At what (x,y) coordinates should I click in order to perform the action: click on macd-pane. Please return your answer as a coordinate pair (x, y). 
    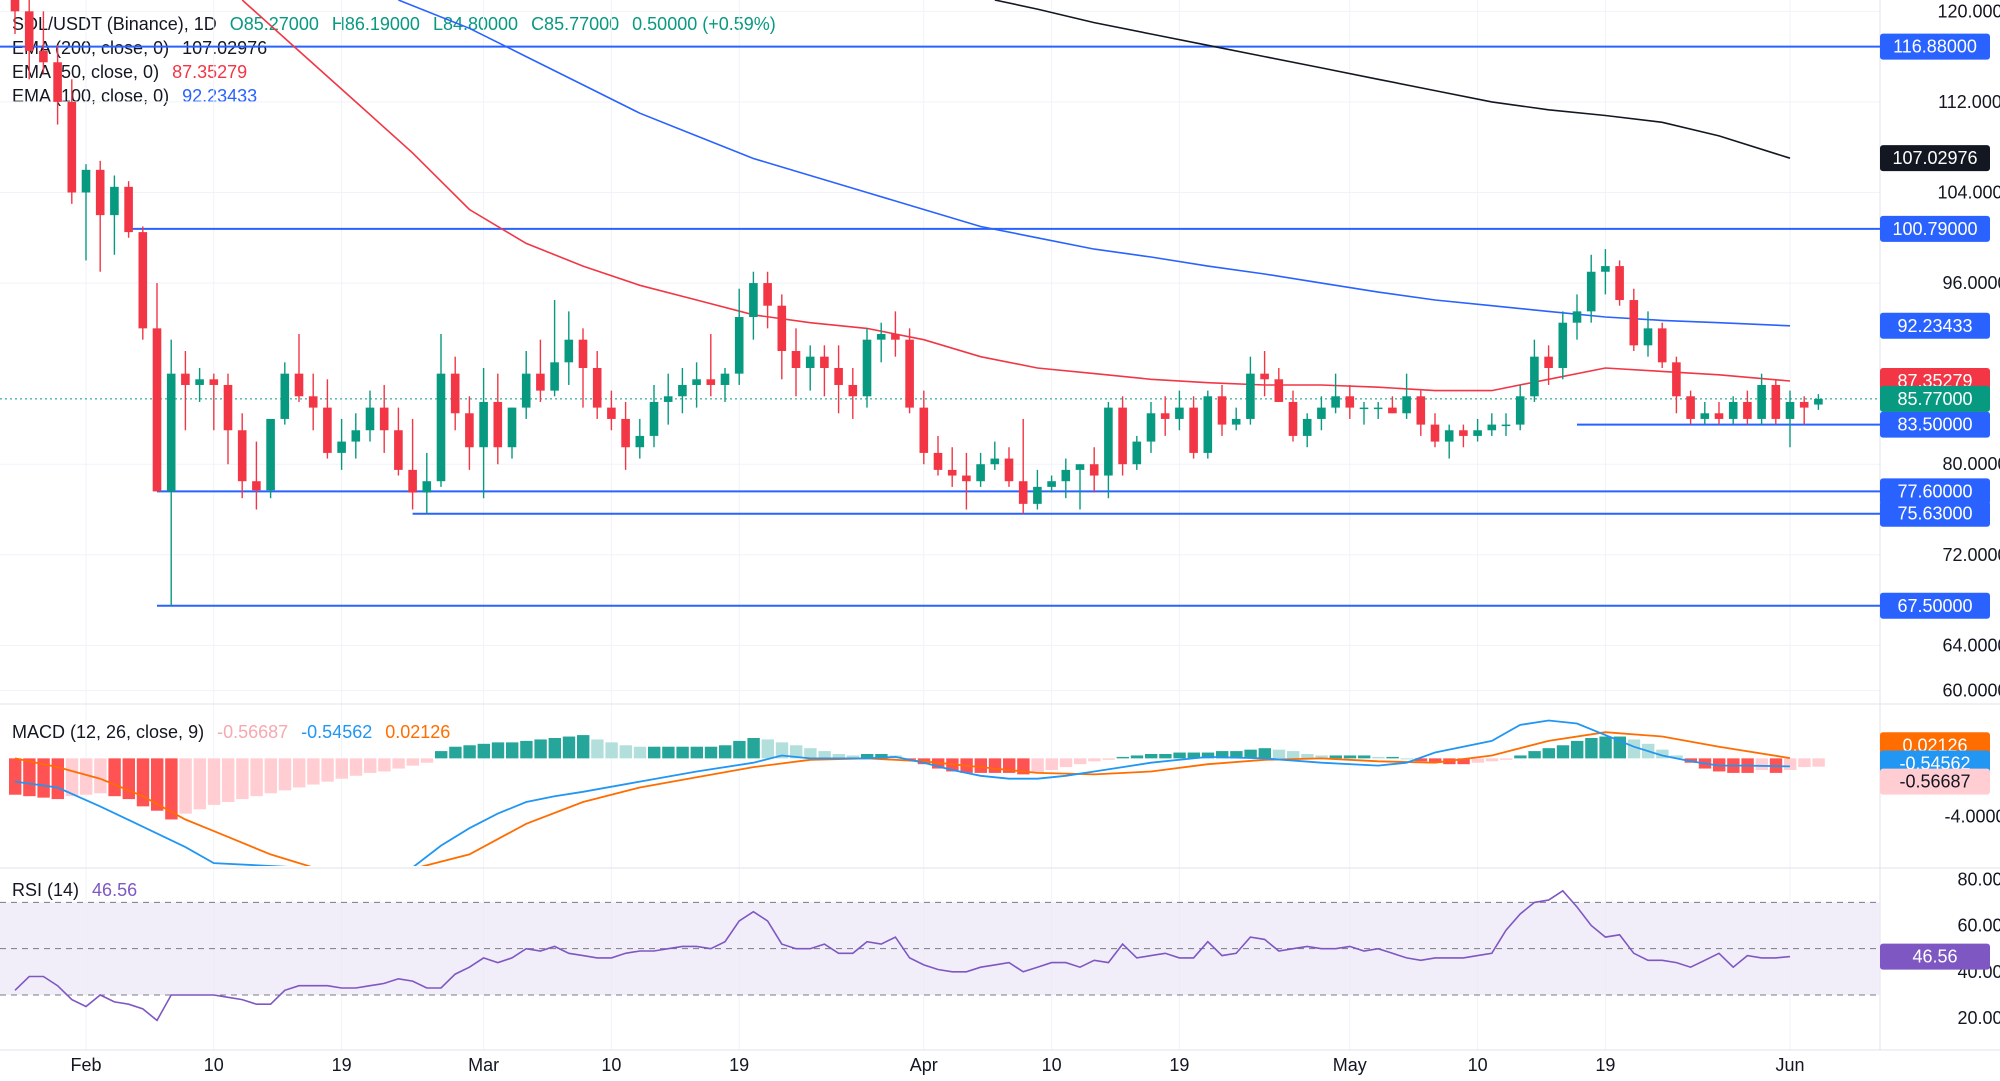
    Looking at the image, I should click on (917, 792).